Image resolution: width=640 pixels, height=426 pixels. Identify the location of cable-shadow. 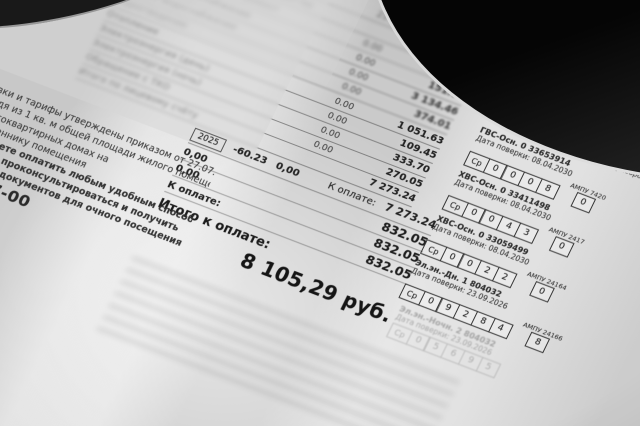
(592, 60).